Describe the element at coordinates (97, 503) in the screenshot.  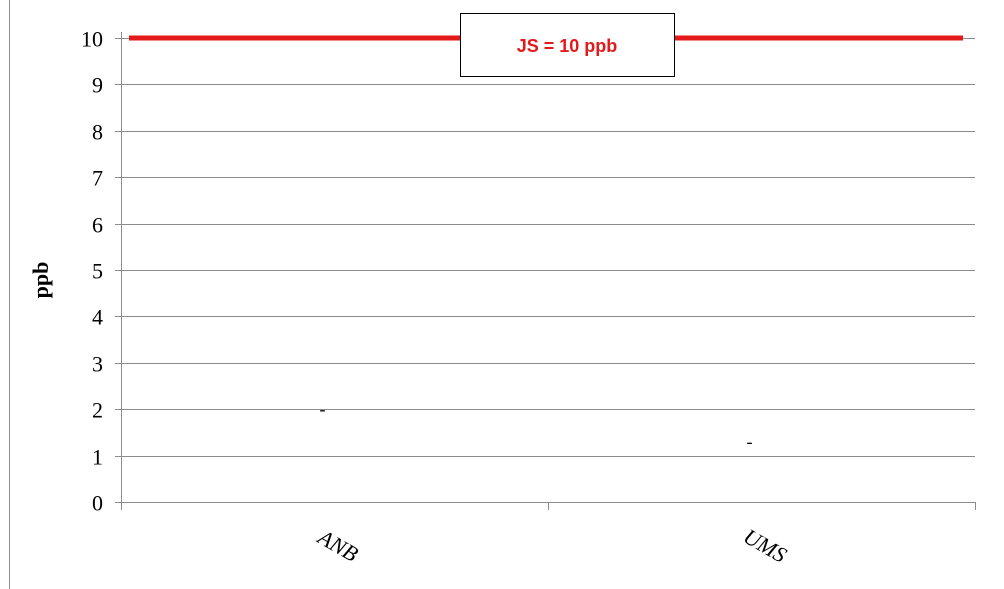
I see `y-tick-label: 0` at that location.